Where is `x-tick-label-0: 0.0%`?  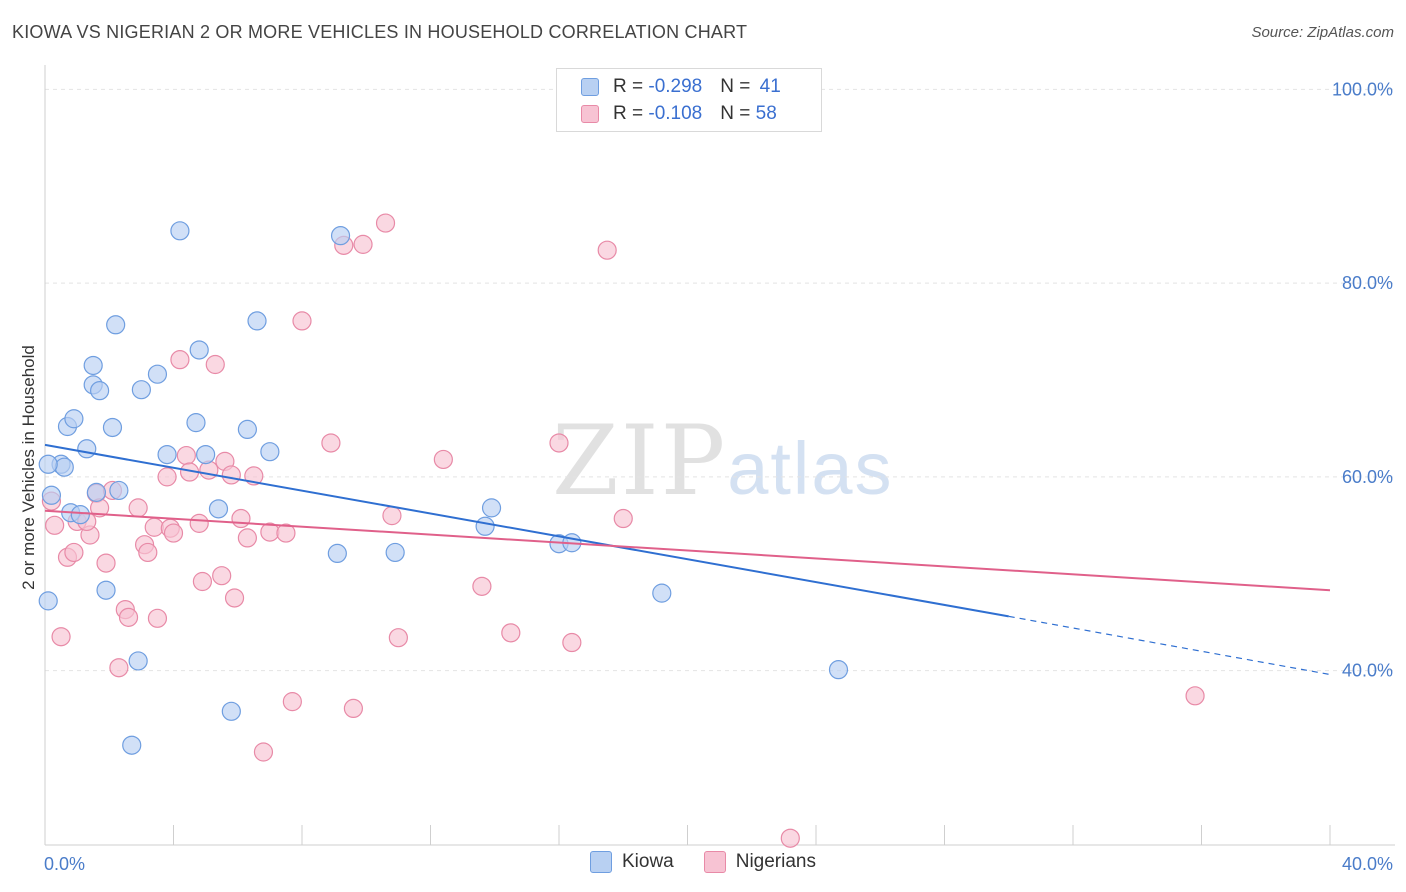 x-tick-label-0: 0.0% is located at coordinates (64, 864).